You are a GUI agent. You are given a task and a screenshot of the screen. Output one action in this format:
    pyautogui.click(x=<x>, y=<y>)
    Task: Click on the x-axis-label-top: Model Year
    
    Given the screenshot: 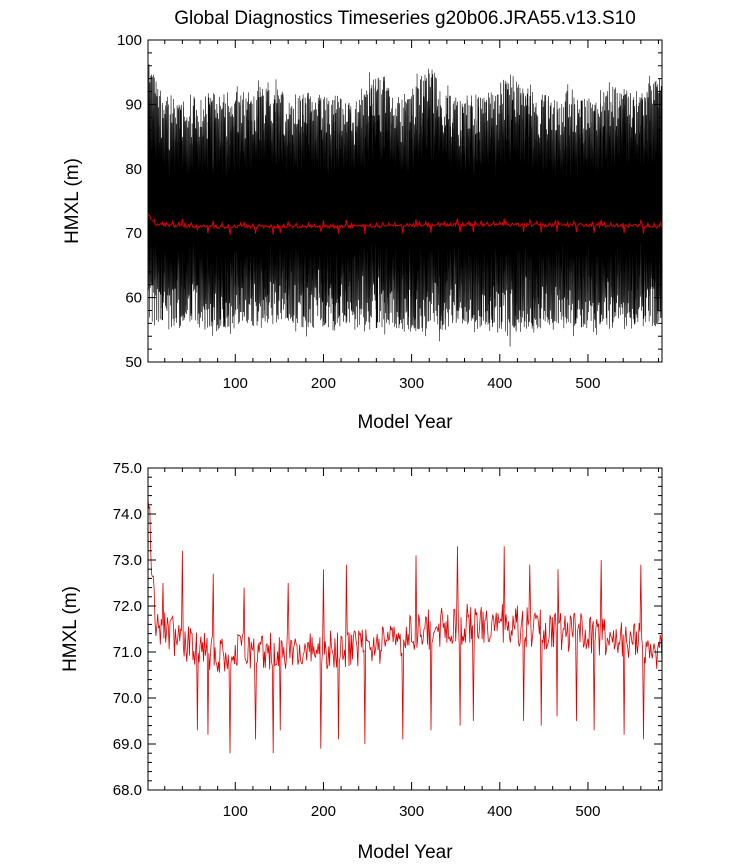 What is the action you would take?
    pyautogui.click(x=405, y=422)
    